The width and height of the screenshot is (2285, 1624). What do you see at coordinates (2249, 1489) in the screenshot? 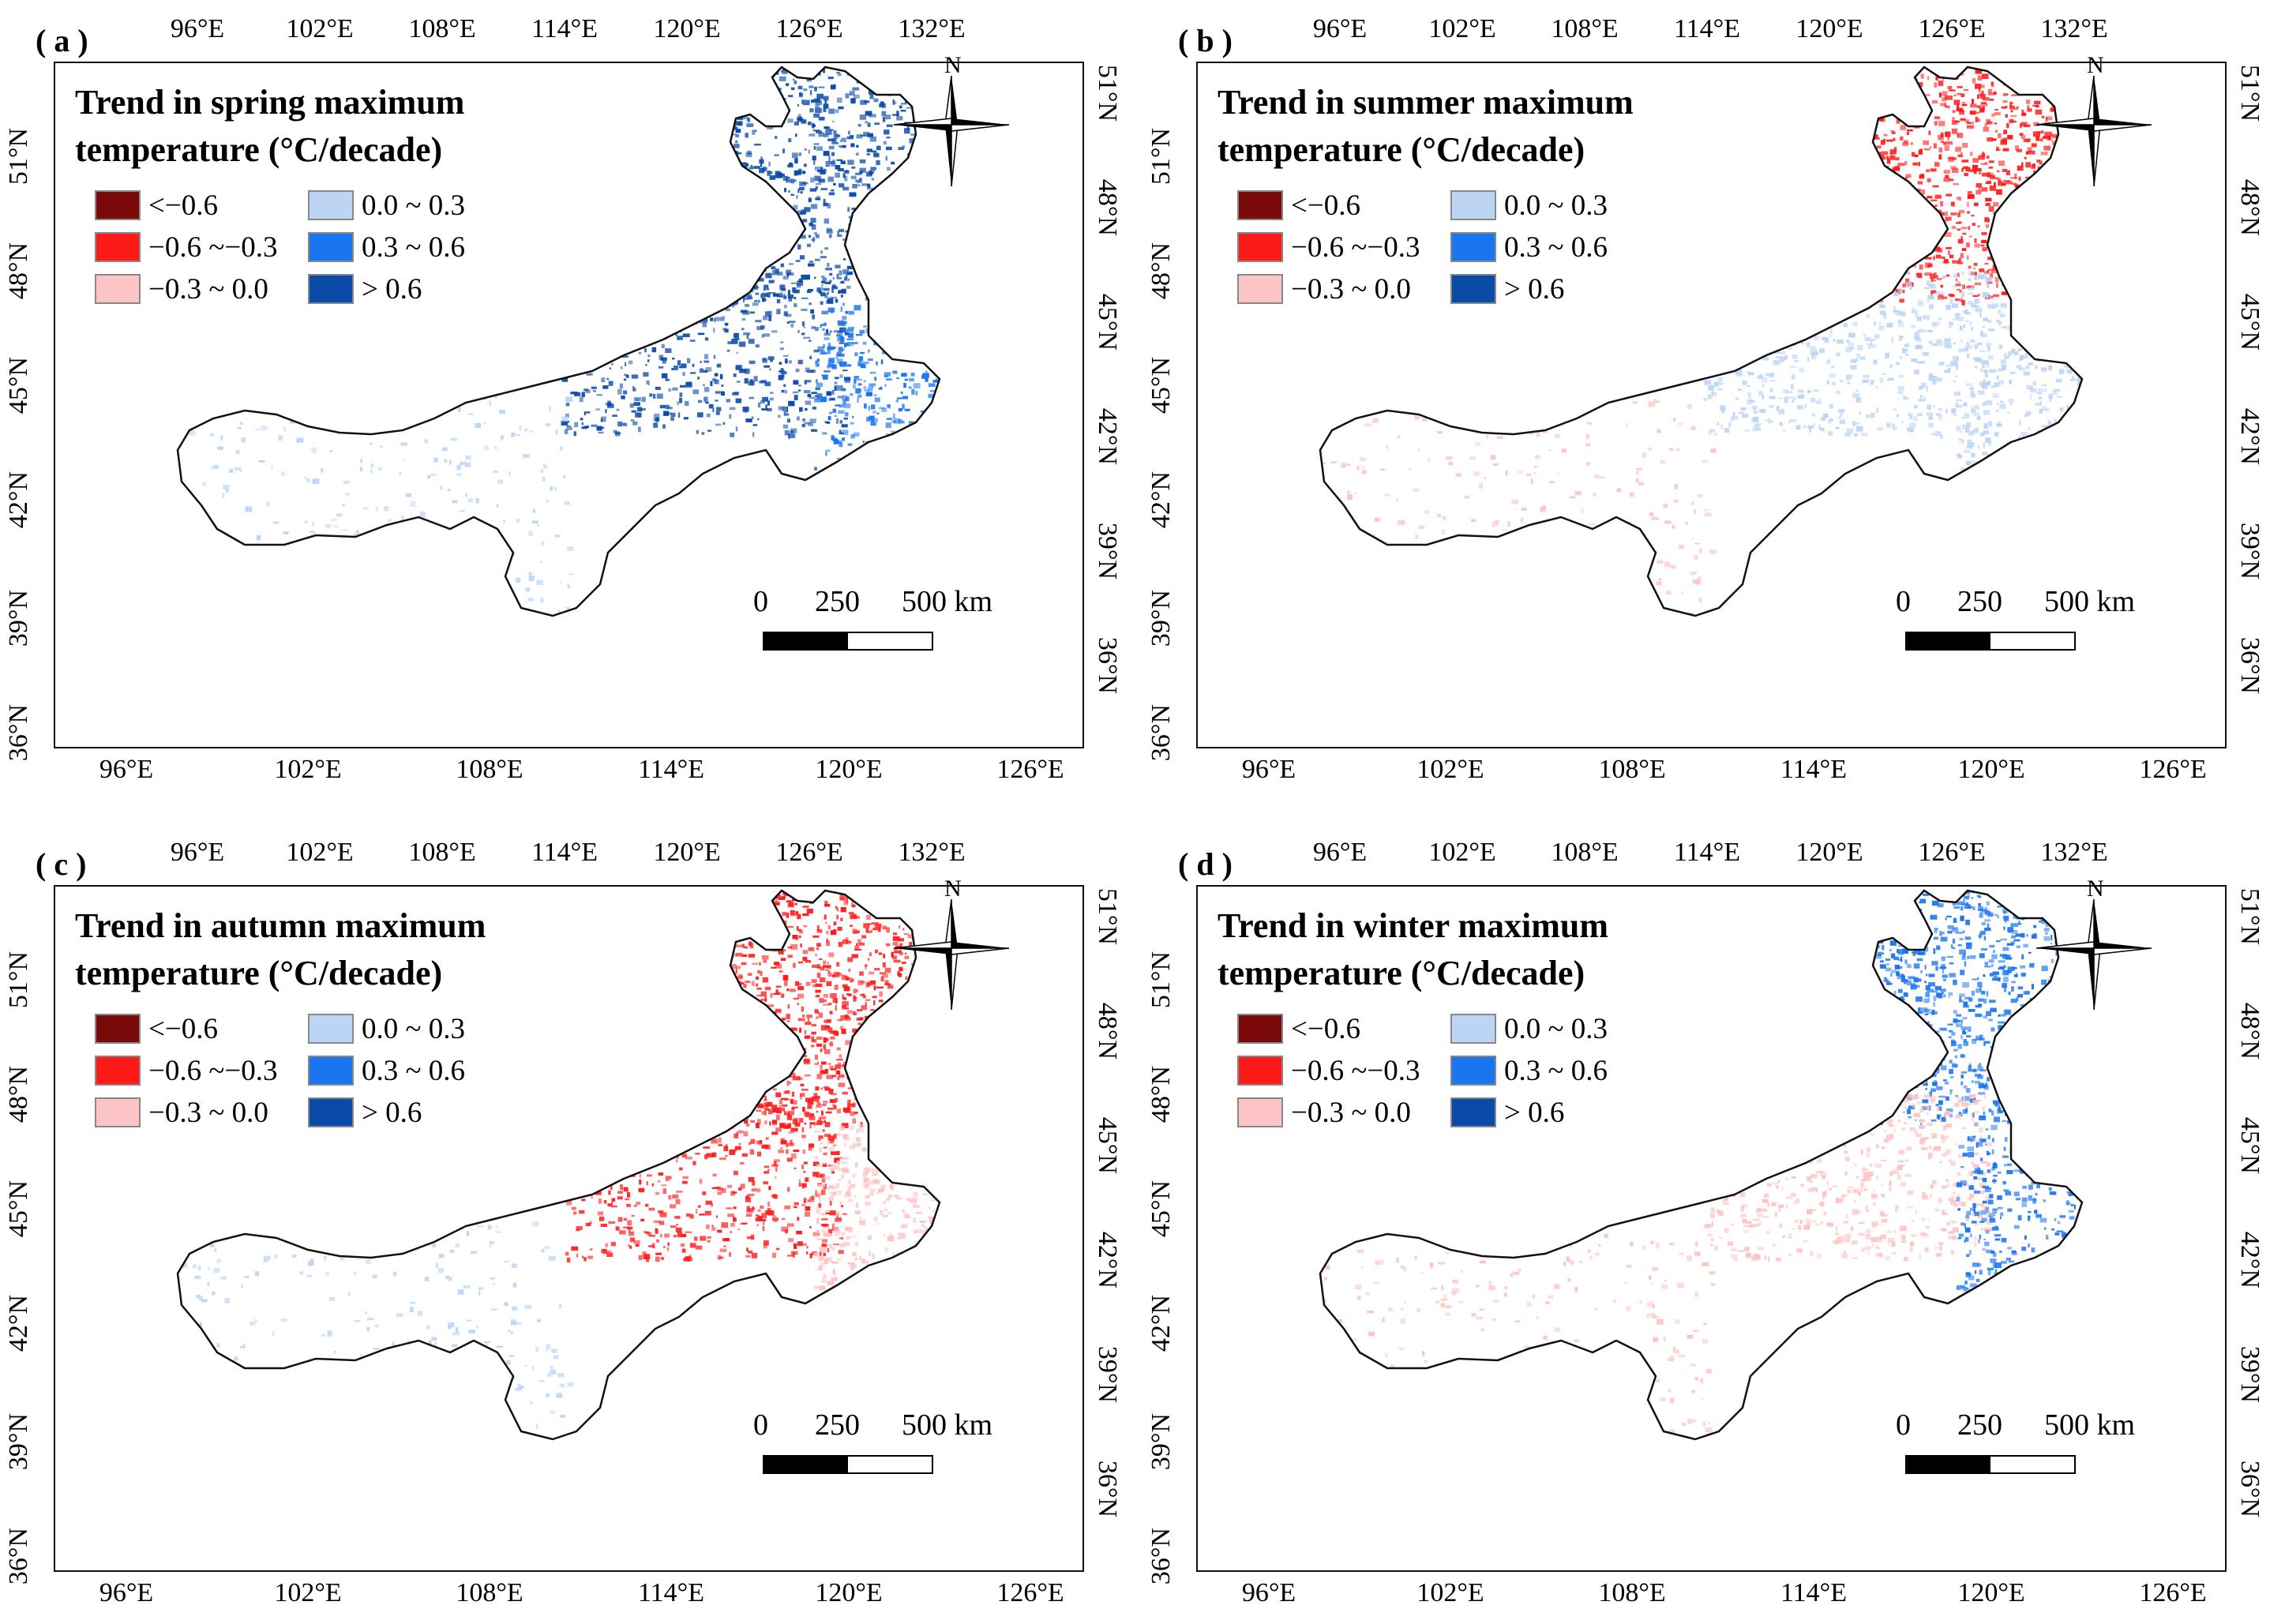
I see `tick-label-right: 36°N` at bounding box center [2249, 1489].